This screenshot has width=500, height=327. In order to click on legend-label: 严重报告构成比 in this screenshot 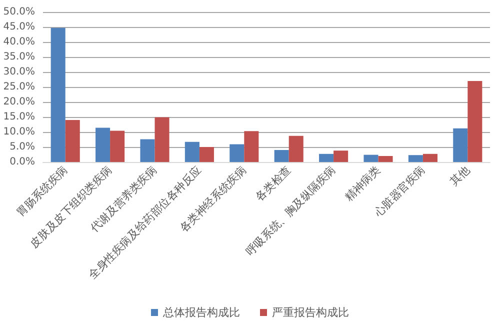, I will do `click(310, 312)`.